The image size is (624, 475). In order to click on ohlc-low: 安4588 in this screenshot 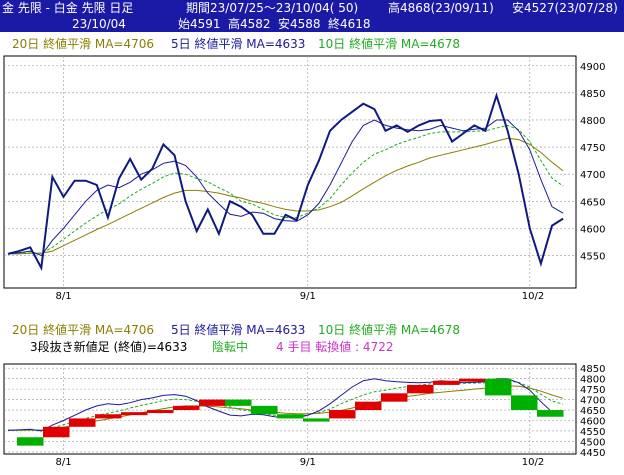, I will do `click(299, 24)`.